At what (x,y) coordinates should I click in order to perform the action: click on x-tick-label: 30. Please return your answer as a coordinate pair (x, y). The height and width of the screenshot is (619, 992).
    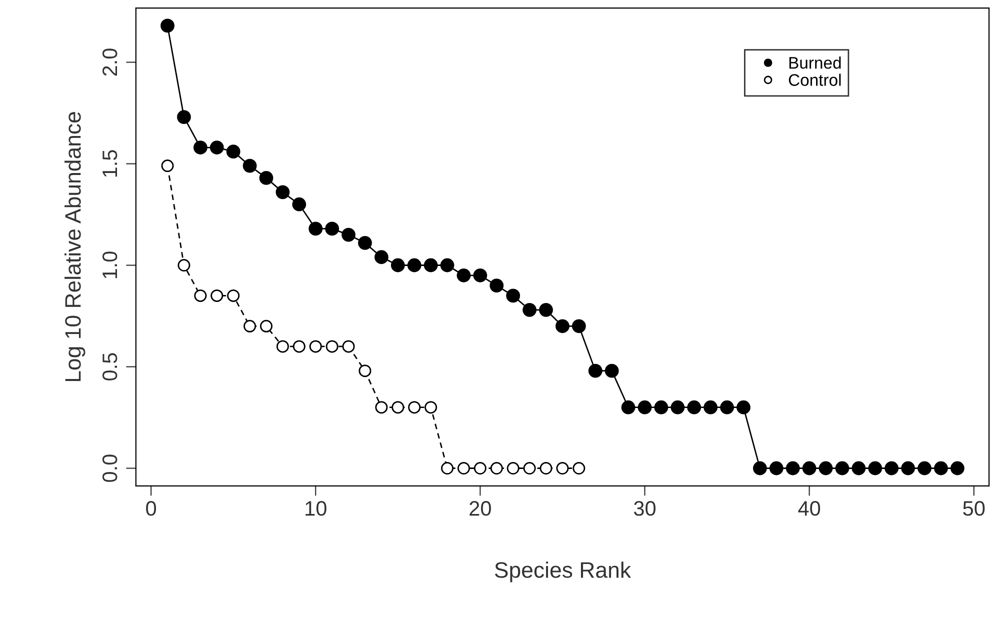
    Looking at the image, I should click on (645, 508).